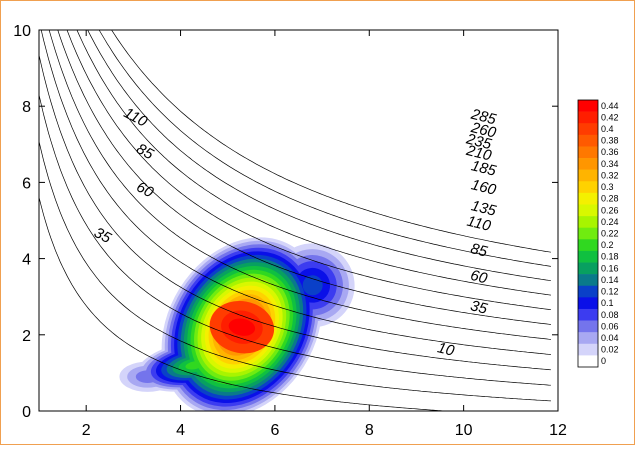  What do you see at coordinates (242, 327) in the screenshot?
I see `density-band-0.44` at bounding box center [242, 327].